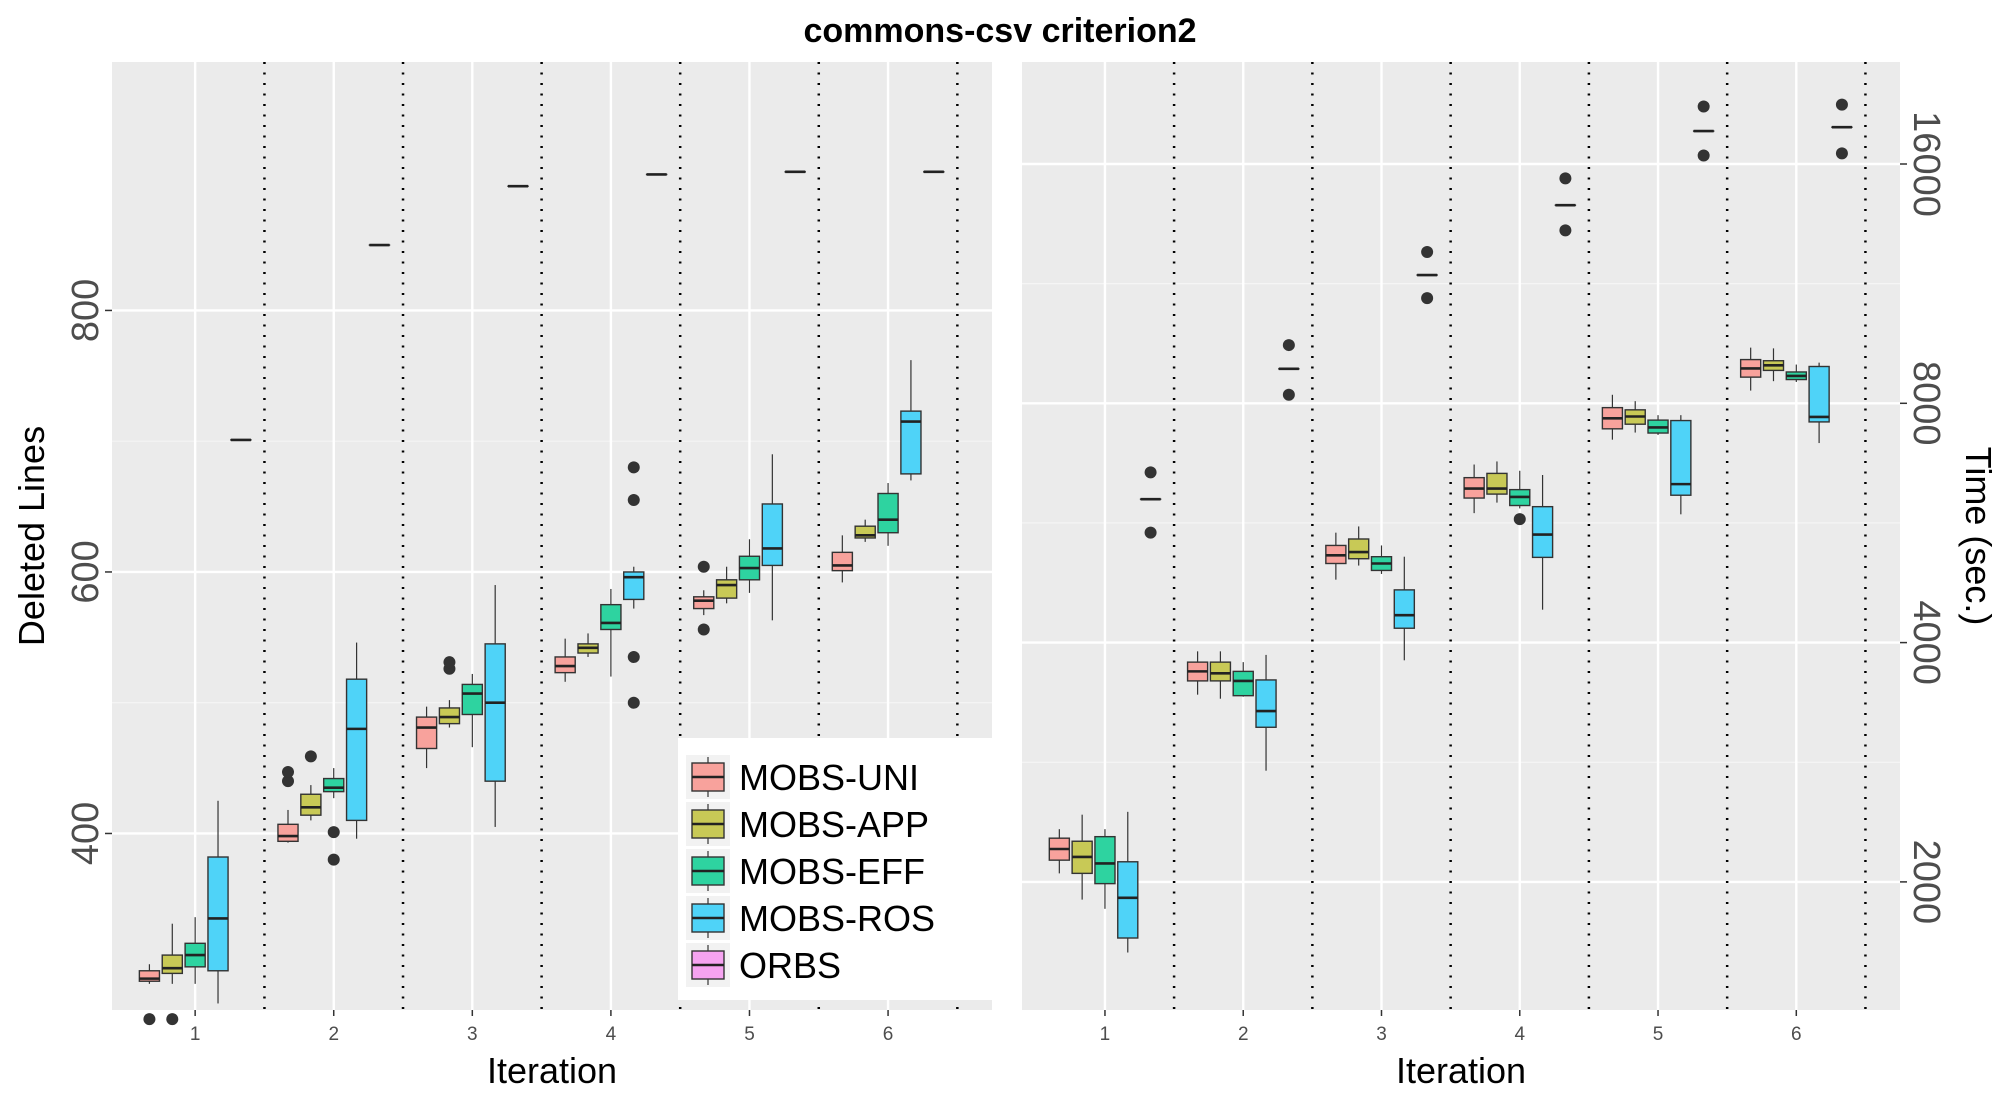  I want to click on legend-item-mobs-eff: MOBS-EFF, so click(805, 871).